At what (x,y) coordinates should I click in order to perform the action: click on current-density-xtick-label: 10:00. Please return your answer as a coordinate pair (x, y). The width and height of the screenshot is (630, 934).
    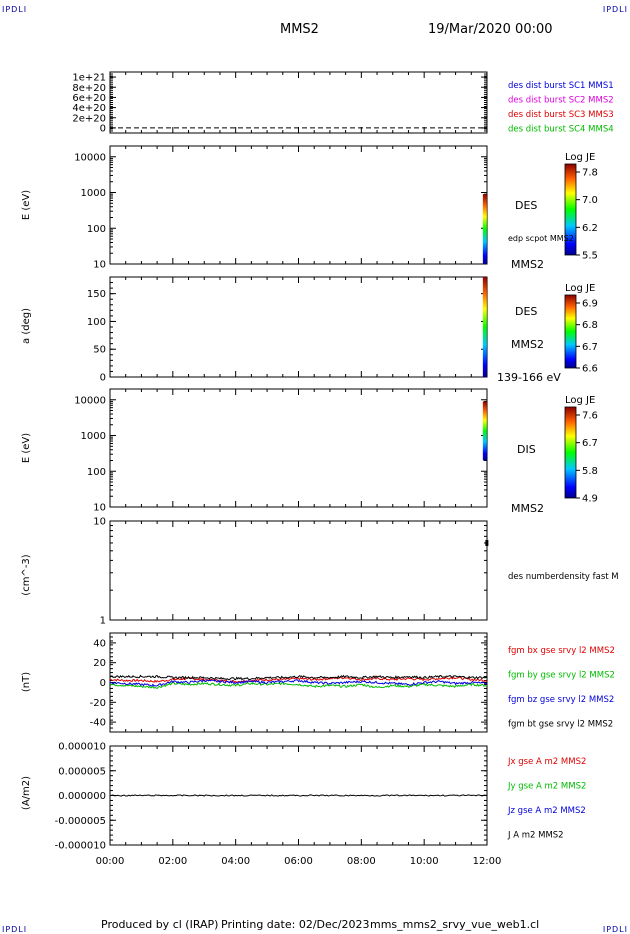
    Looking at the image, I should click on (424, 861).